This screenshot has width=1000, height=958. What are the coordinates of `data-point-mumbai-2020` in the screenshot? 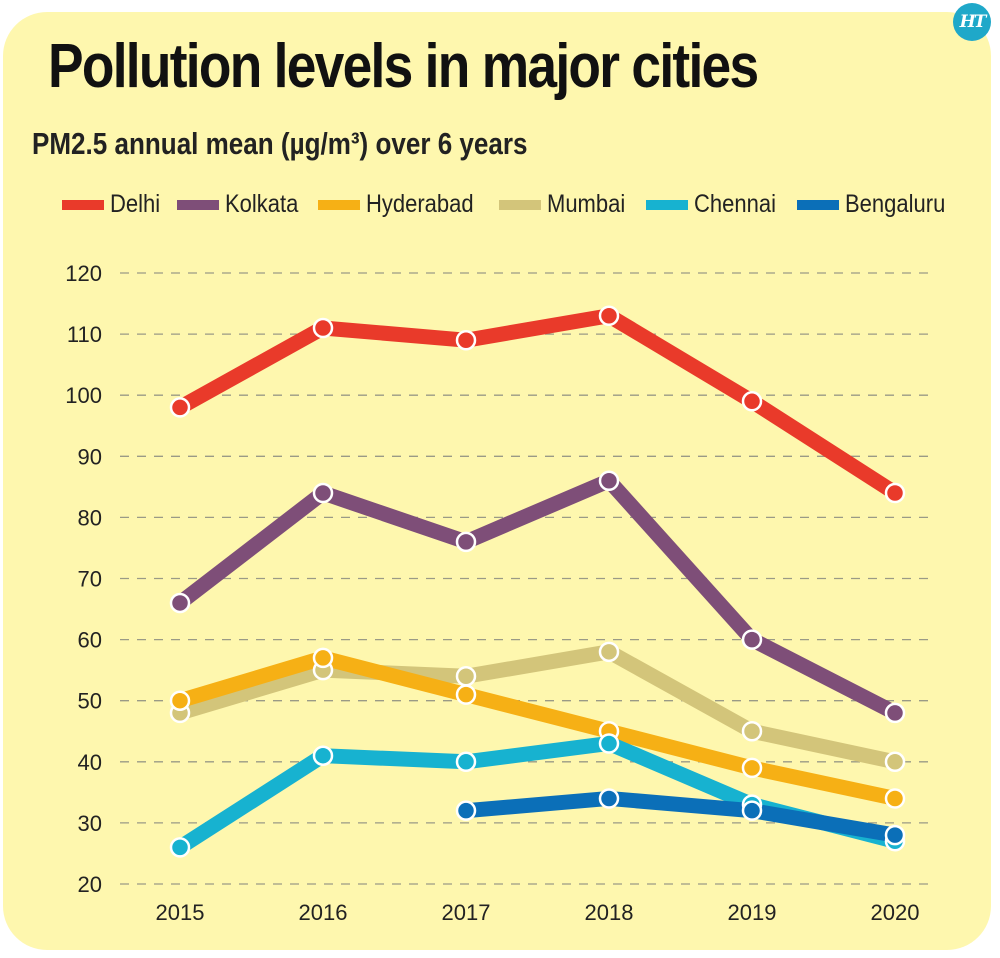 It's located at (895, 762).